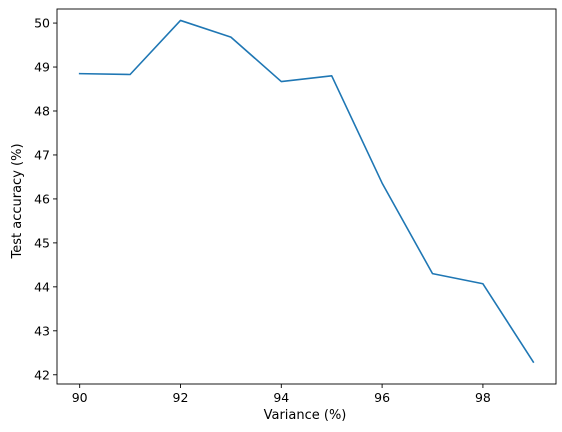  Describe the element at coordinates (42, 286) in the screenshot. I see `y-tick-label: 44` at that location.